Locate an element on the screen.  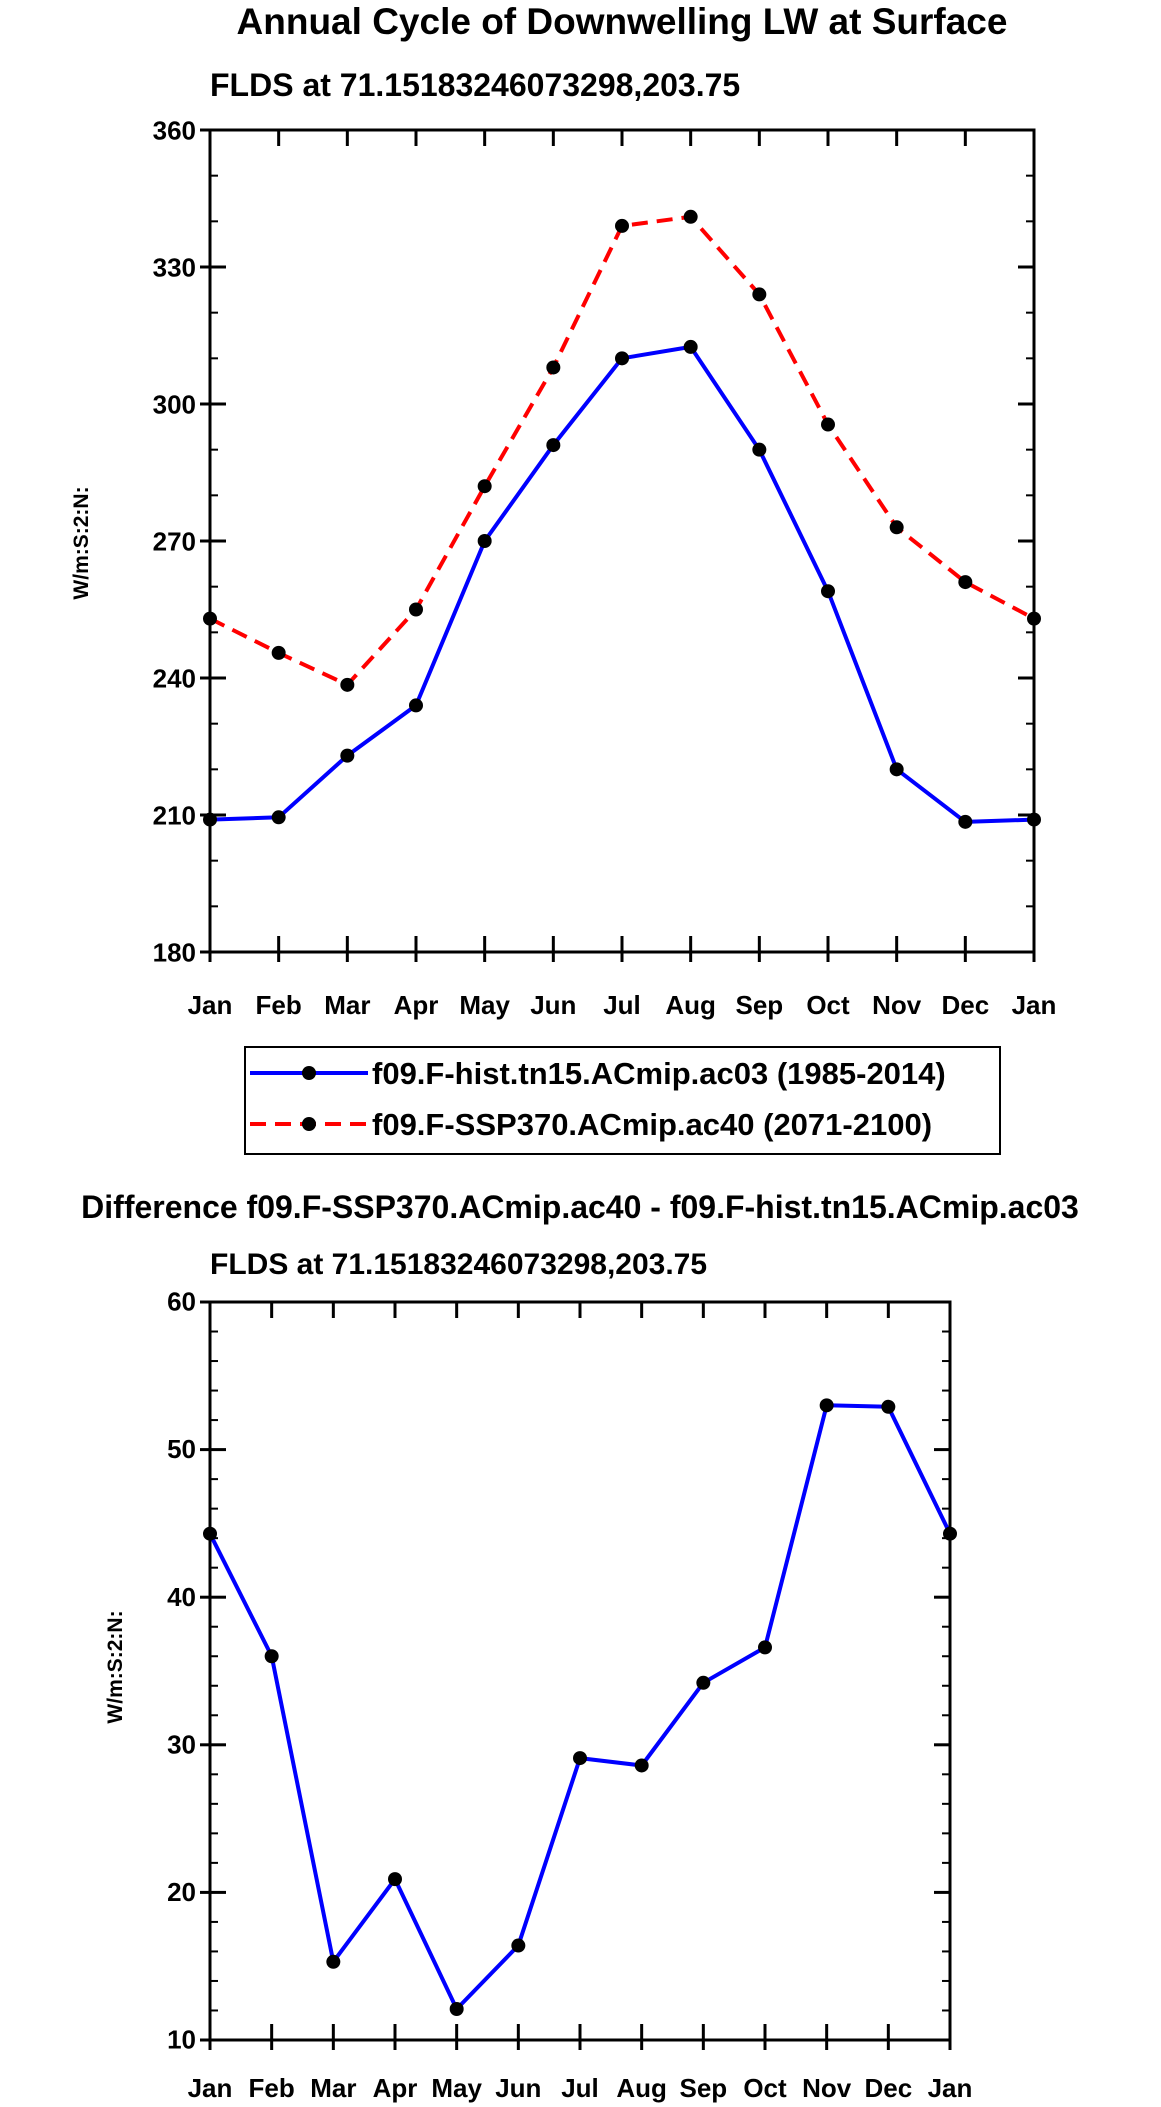
y-tick-label: 30 is located at coordinates (181, 1744).